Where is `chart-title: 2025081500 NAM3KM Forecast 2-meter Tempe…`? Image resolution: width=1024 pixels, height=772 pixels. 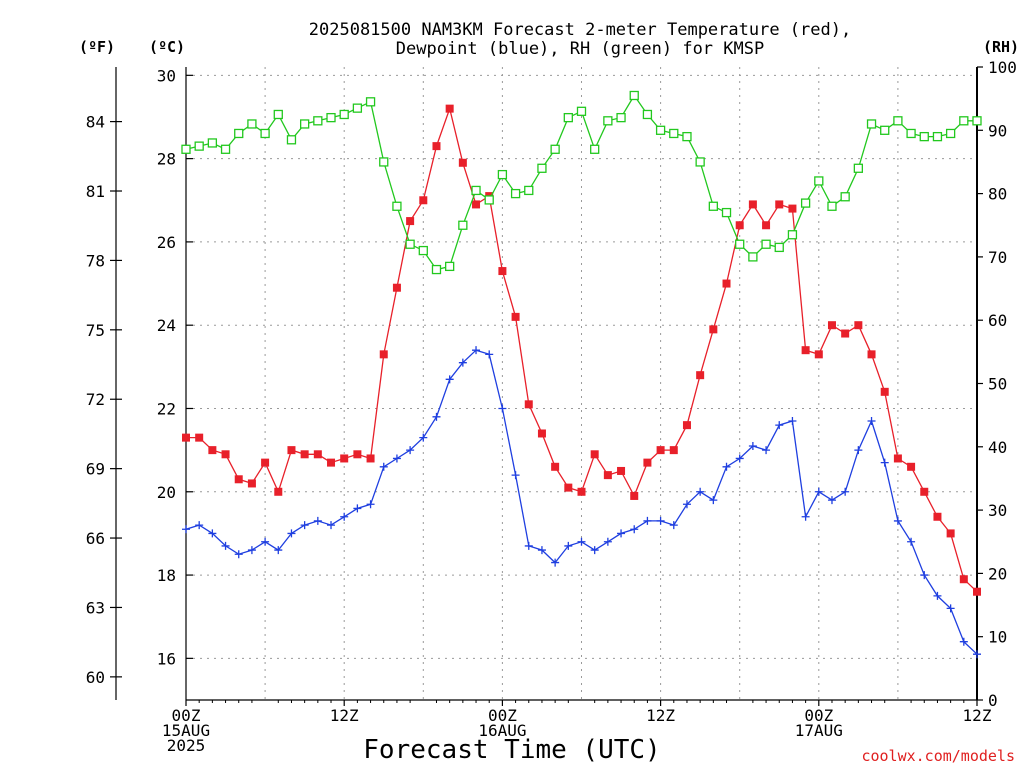 chart-title: 2025081500 NAM3KM Forecast 2-meter Tempe… is located at coordinates (580, 30).